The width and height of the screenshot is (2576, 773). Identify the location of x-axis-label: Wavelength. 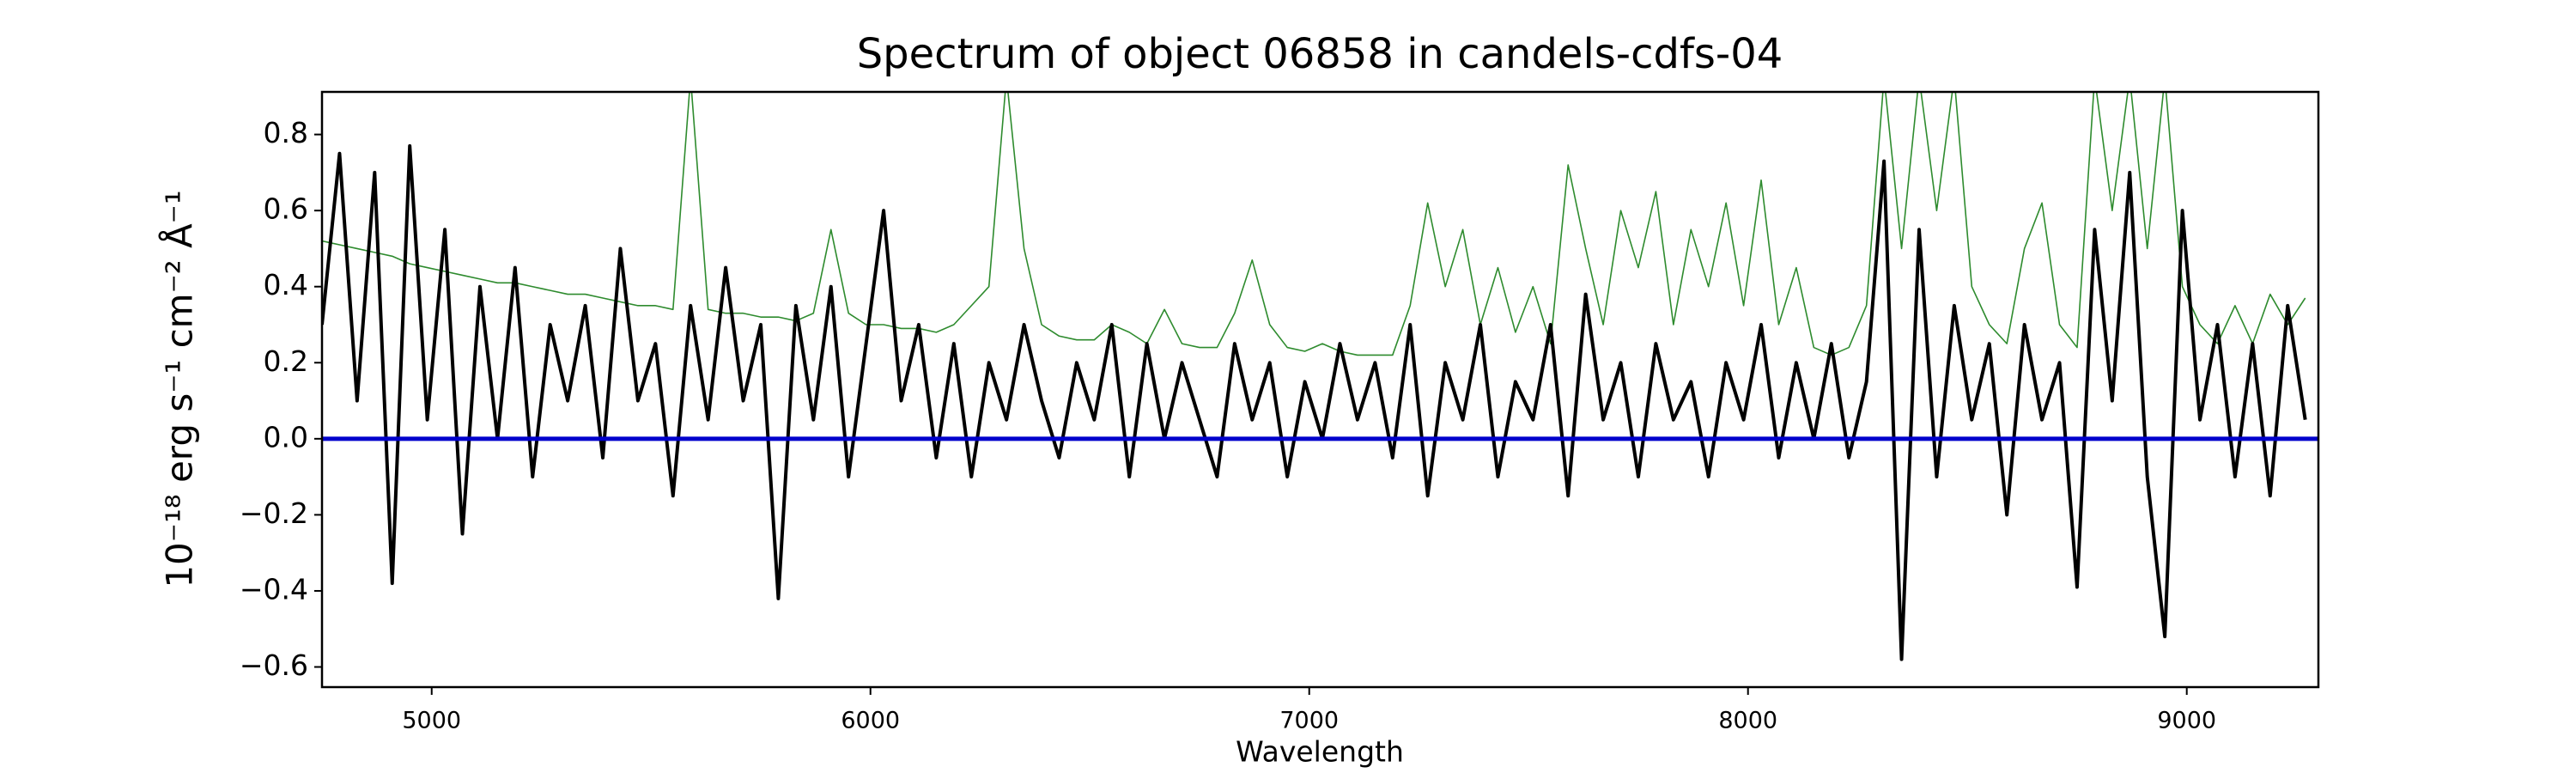
(1320, 752).